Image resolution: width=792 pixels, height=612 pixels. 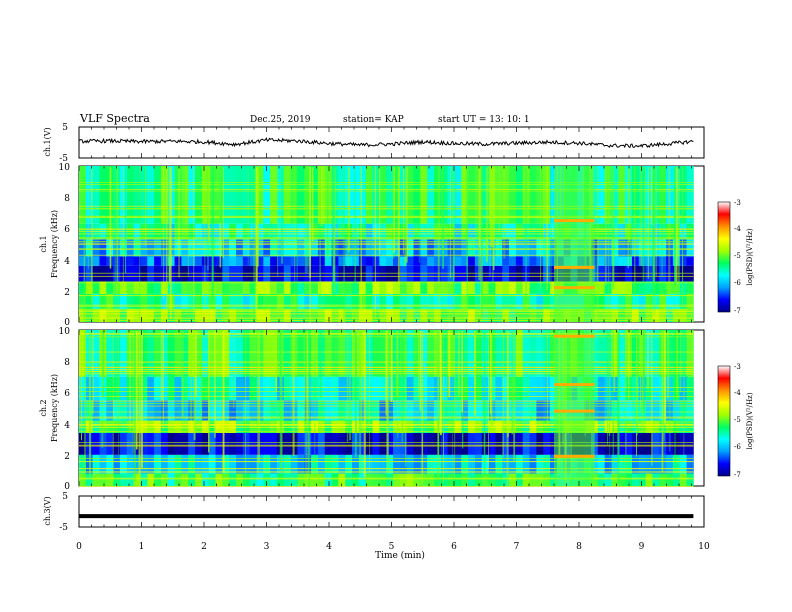 I want to click on colorbar-ch1, so click(x=724, y=257).